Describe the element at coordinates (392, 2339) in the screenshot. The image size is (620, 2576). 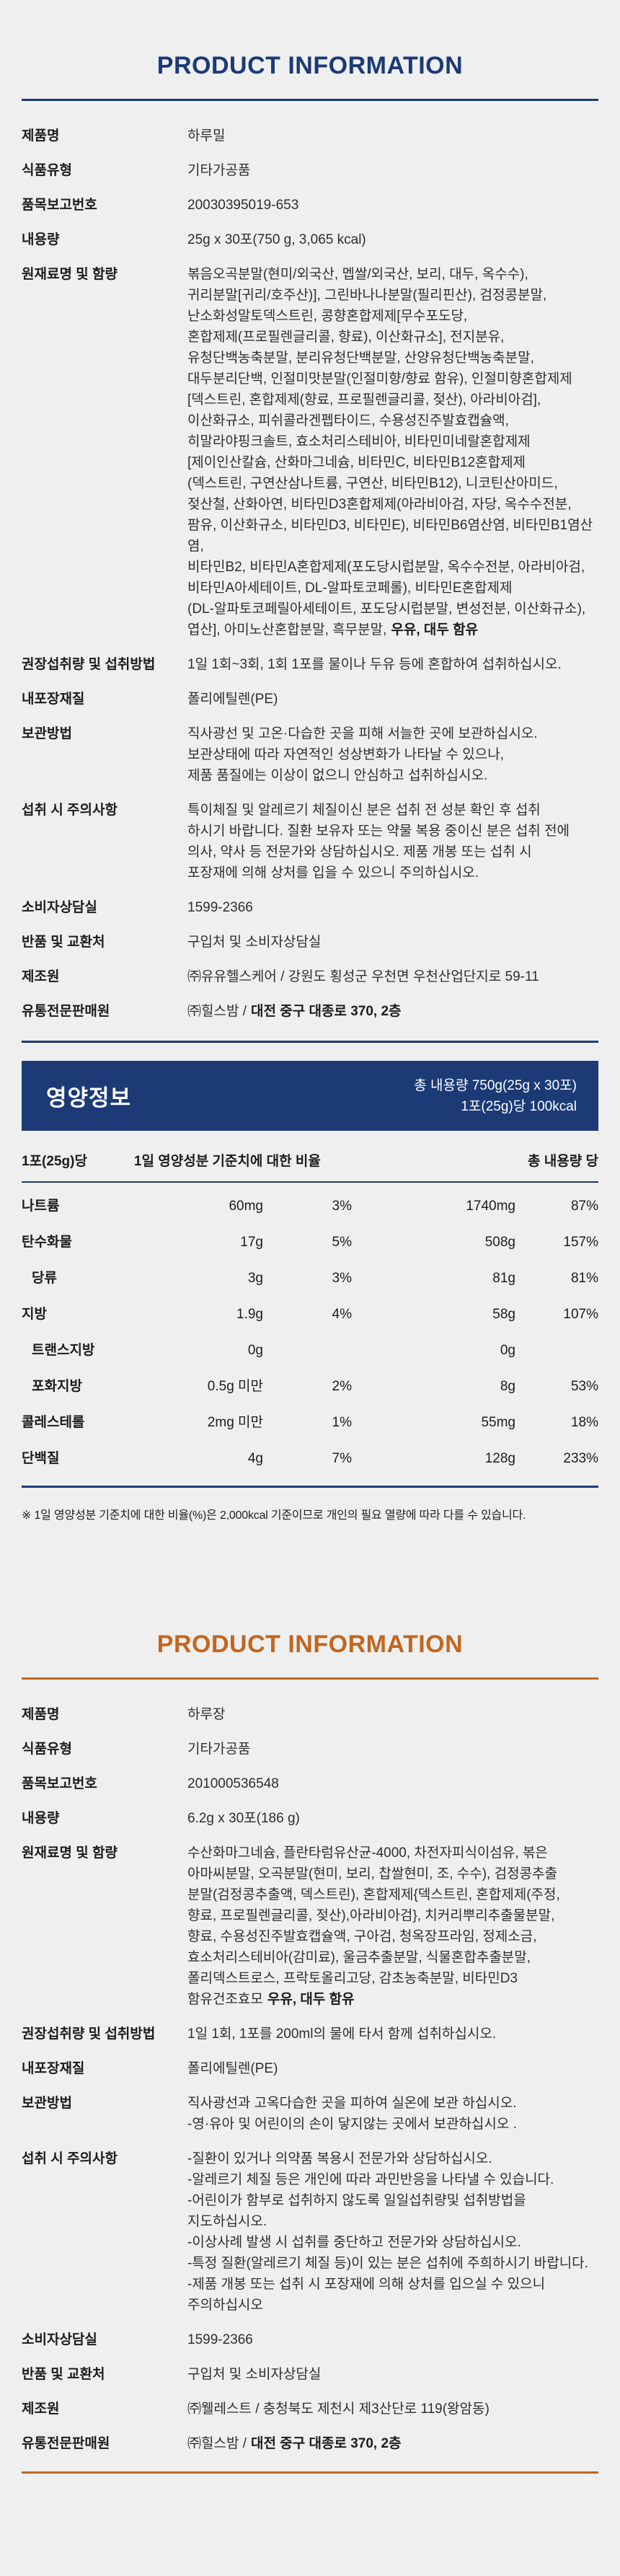
I see `row-value: 1599-2366` at that location.